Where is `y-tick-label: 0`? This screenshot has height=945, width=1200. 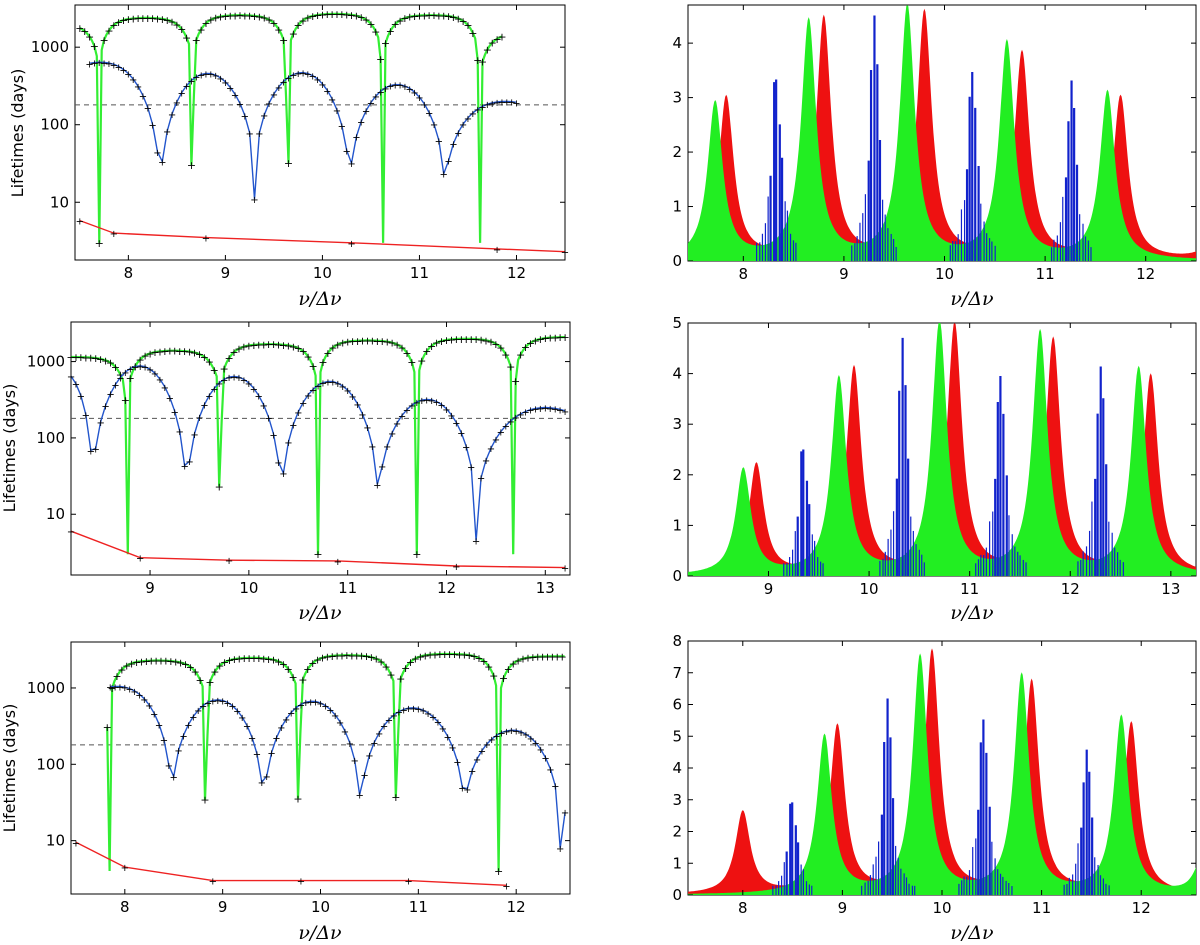
y-tick-label: 0 is located at coordinates (677, 261).